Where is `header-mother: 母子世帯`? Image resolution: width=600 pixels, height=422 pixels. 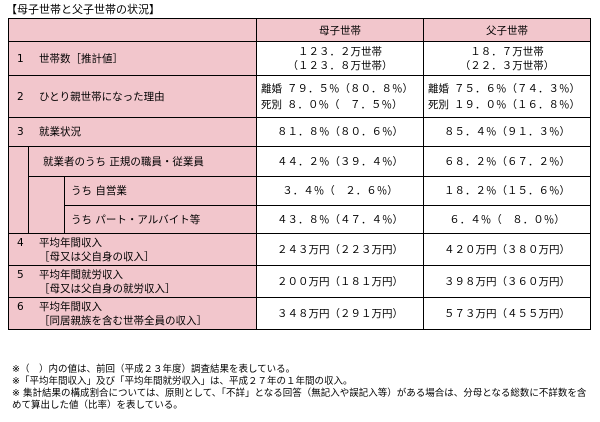 header-mother: 母子世帯 is located at coordinates (340, 30).